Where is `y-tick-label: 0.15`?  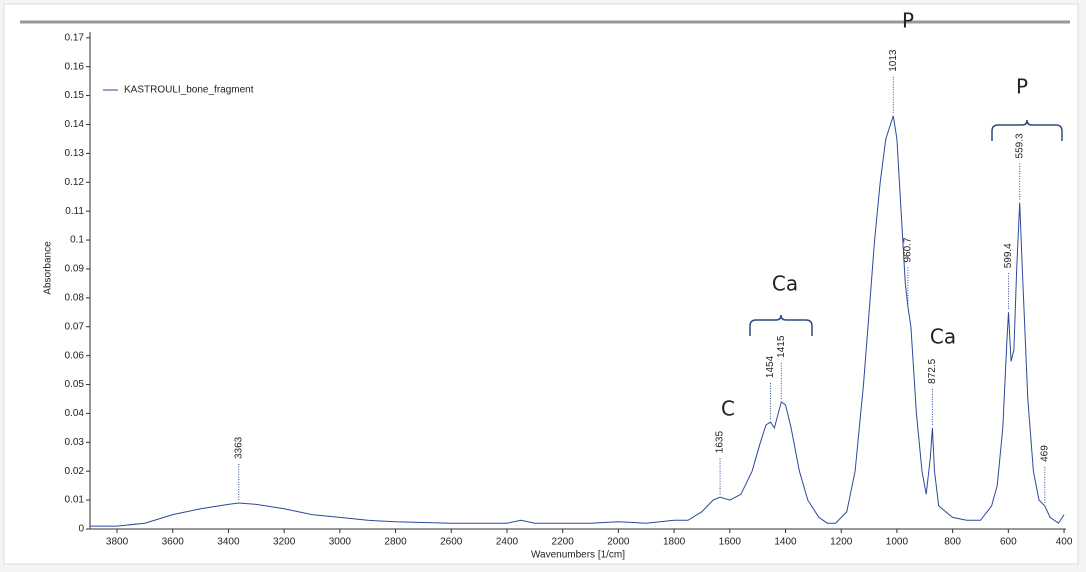
y-tick-label: 0.15 is located at coordinates (75, 95).